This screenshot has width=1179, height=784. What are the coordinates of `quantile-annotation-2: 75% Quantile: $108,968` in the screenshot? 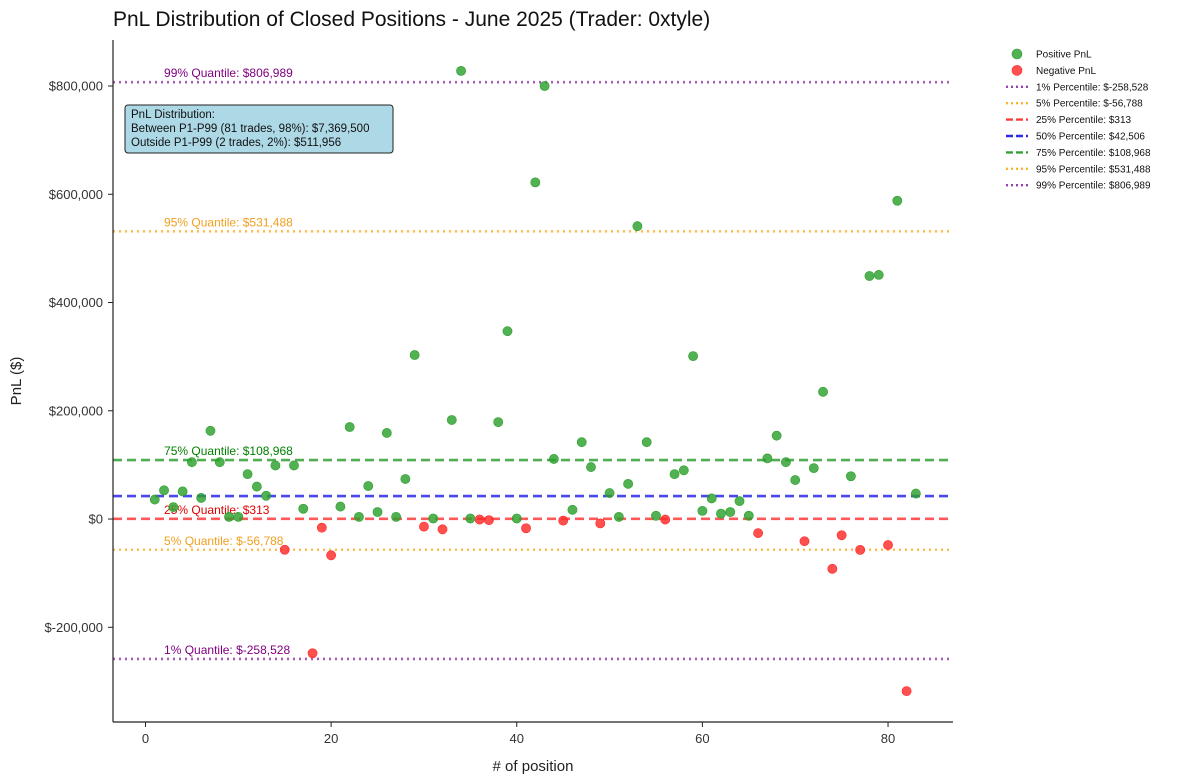 It's located at (228, 451).